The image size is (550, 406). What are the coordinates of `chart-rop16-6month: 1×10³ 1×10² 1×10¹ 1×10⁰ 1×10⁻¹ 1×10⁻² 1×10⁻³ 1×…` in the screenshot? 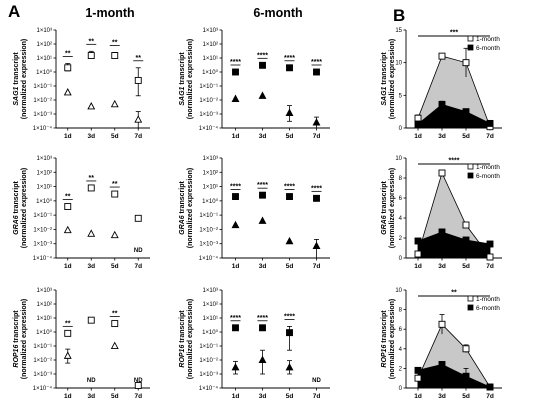 It's located at (254, 344).